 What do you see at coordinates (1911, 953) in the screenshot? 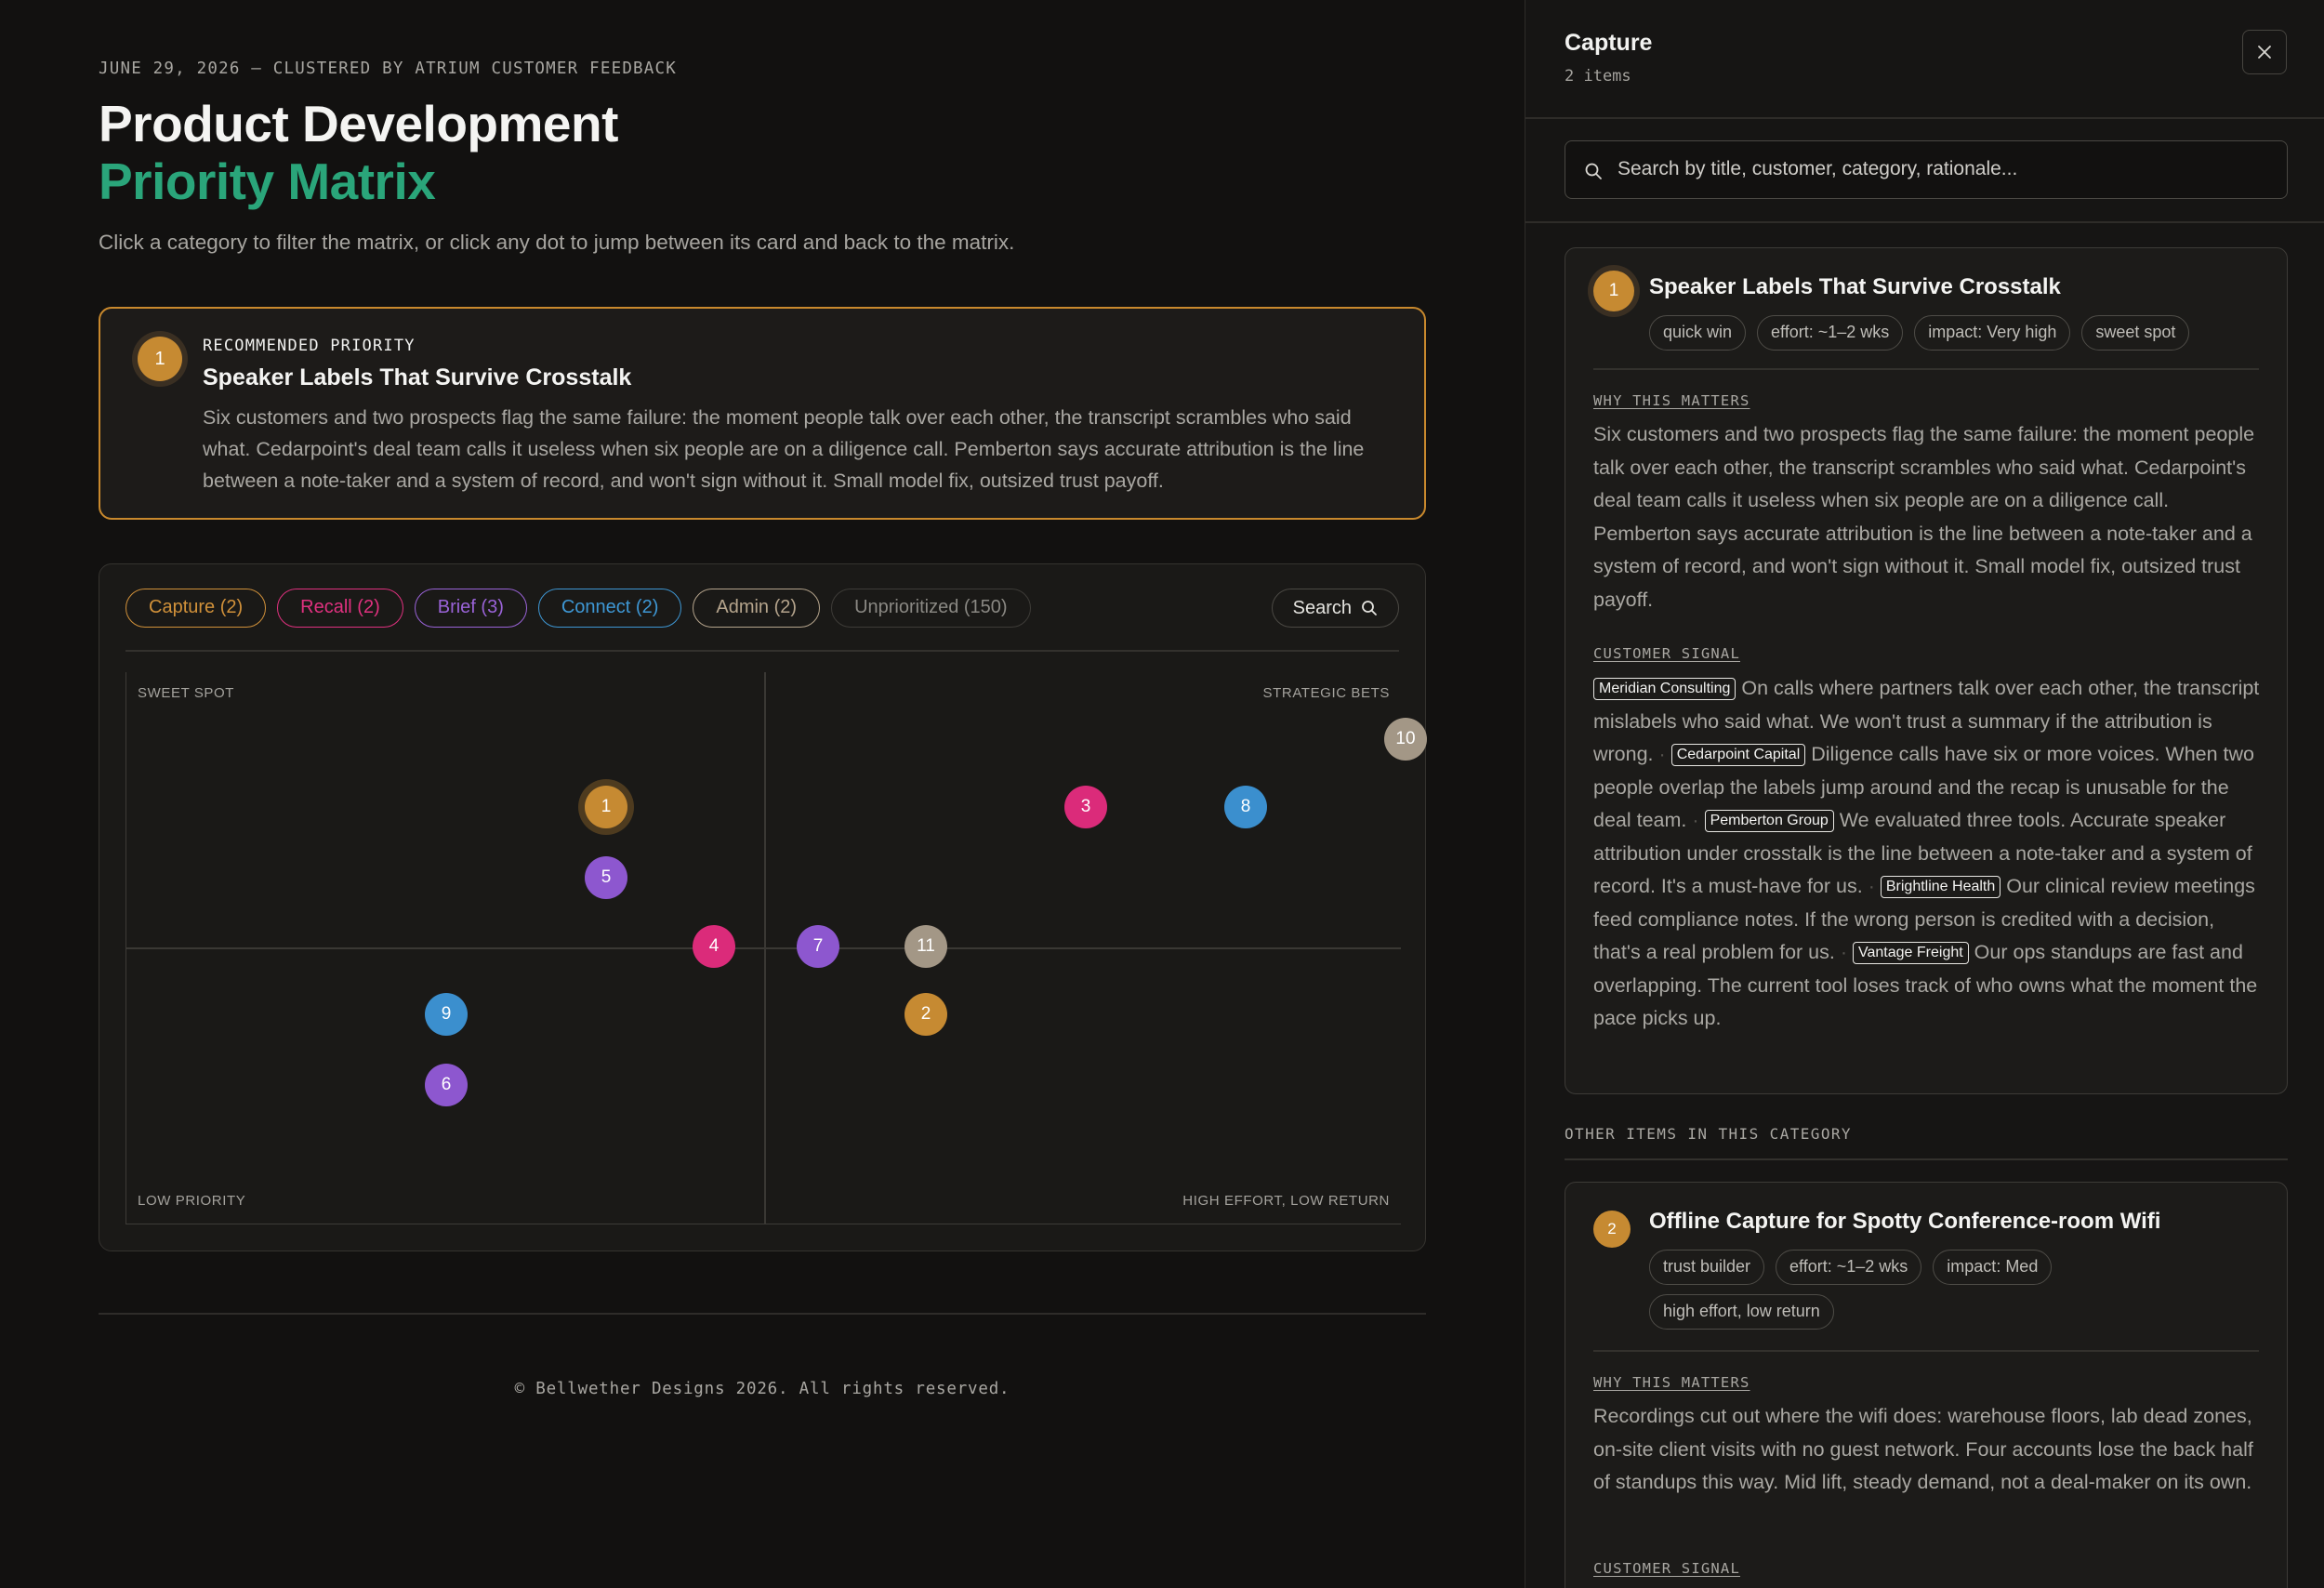
I see `customer-tag: Vantage Freight` at bounding box center [1911, 953].